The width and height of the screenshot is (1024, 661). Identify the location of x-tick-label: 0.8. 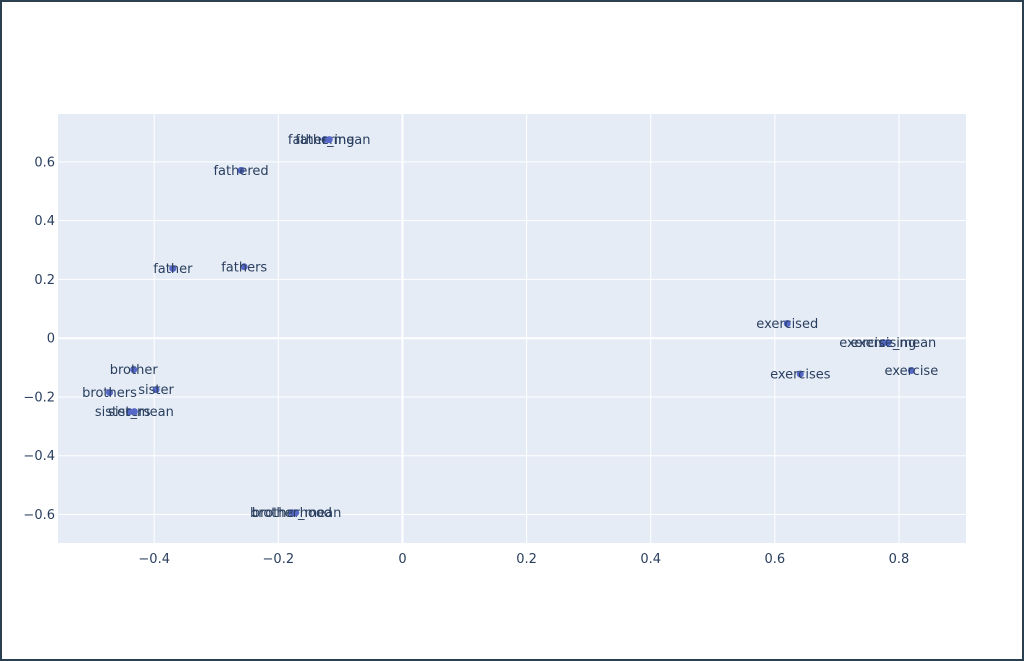
(899, 559).